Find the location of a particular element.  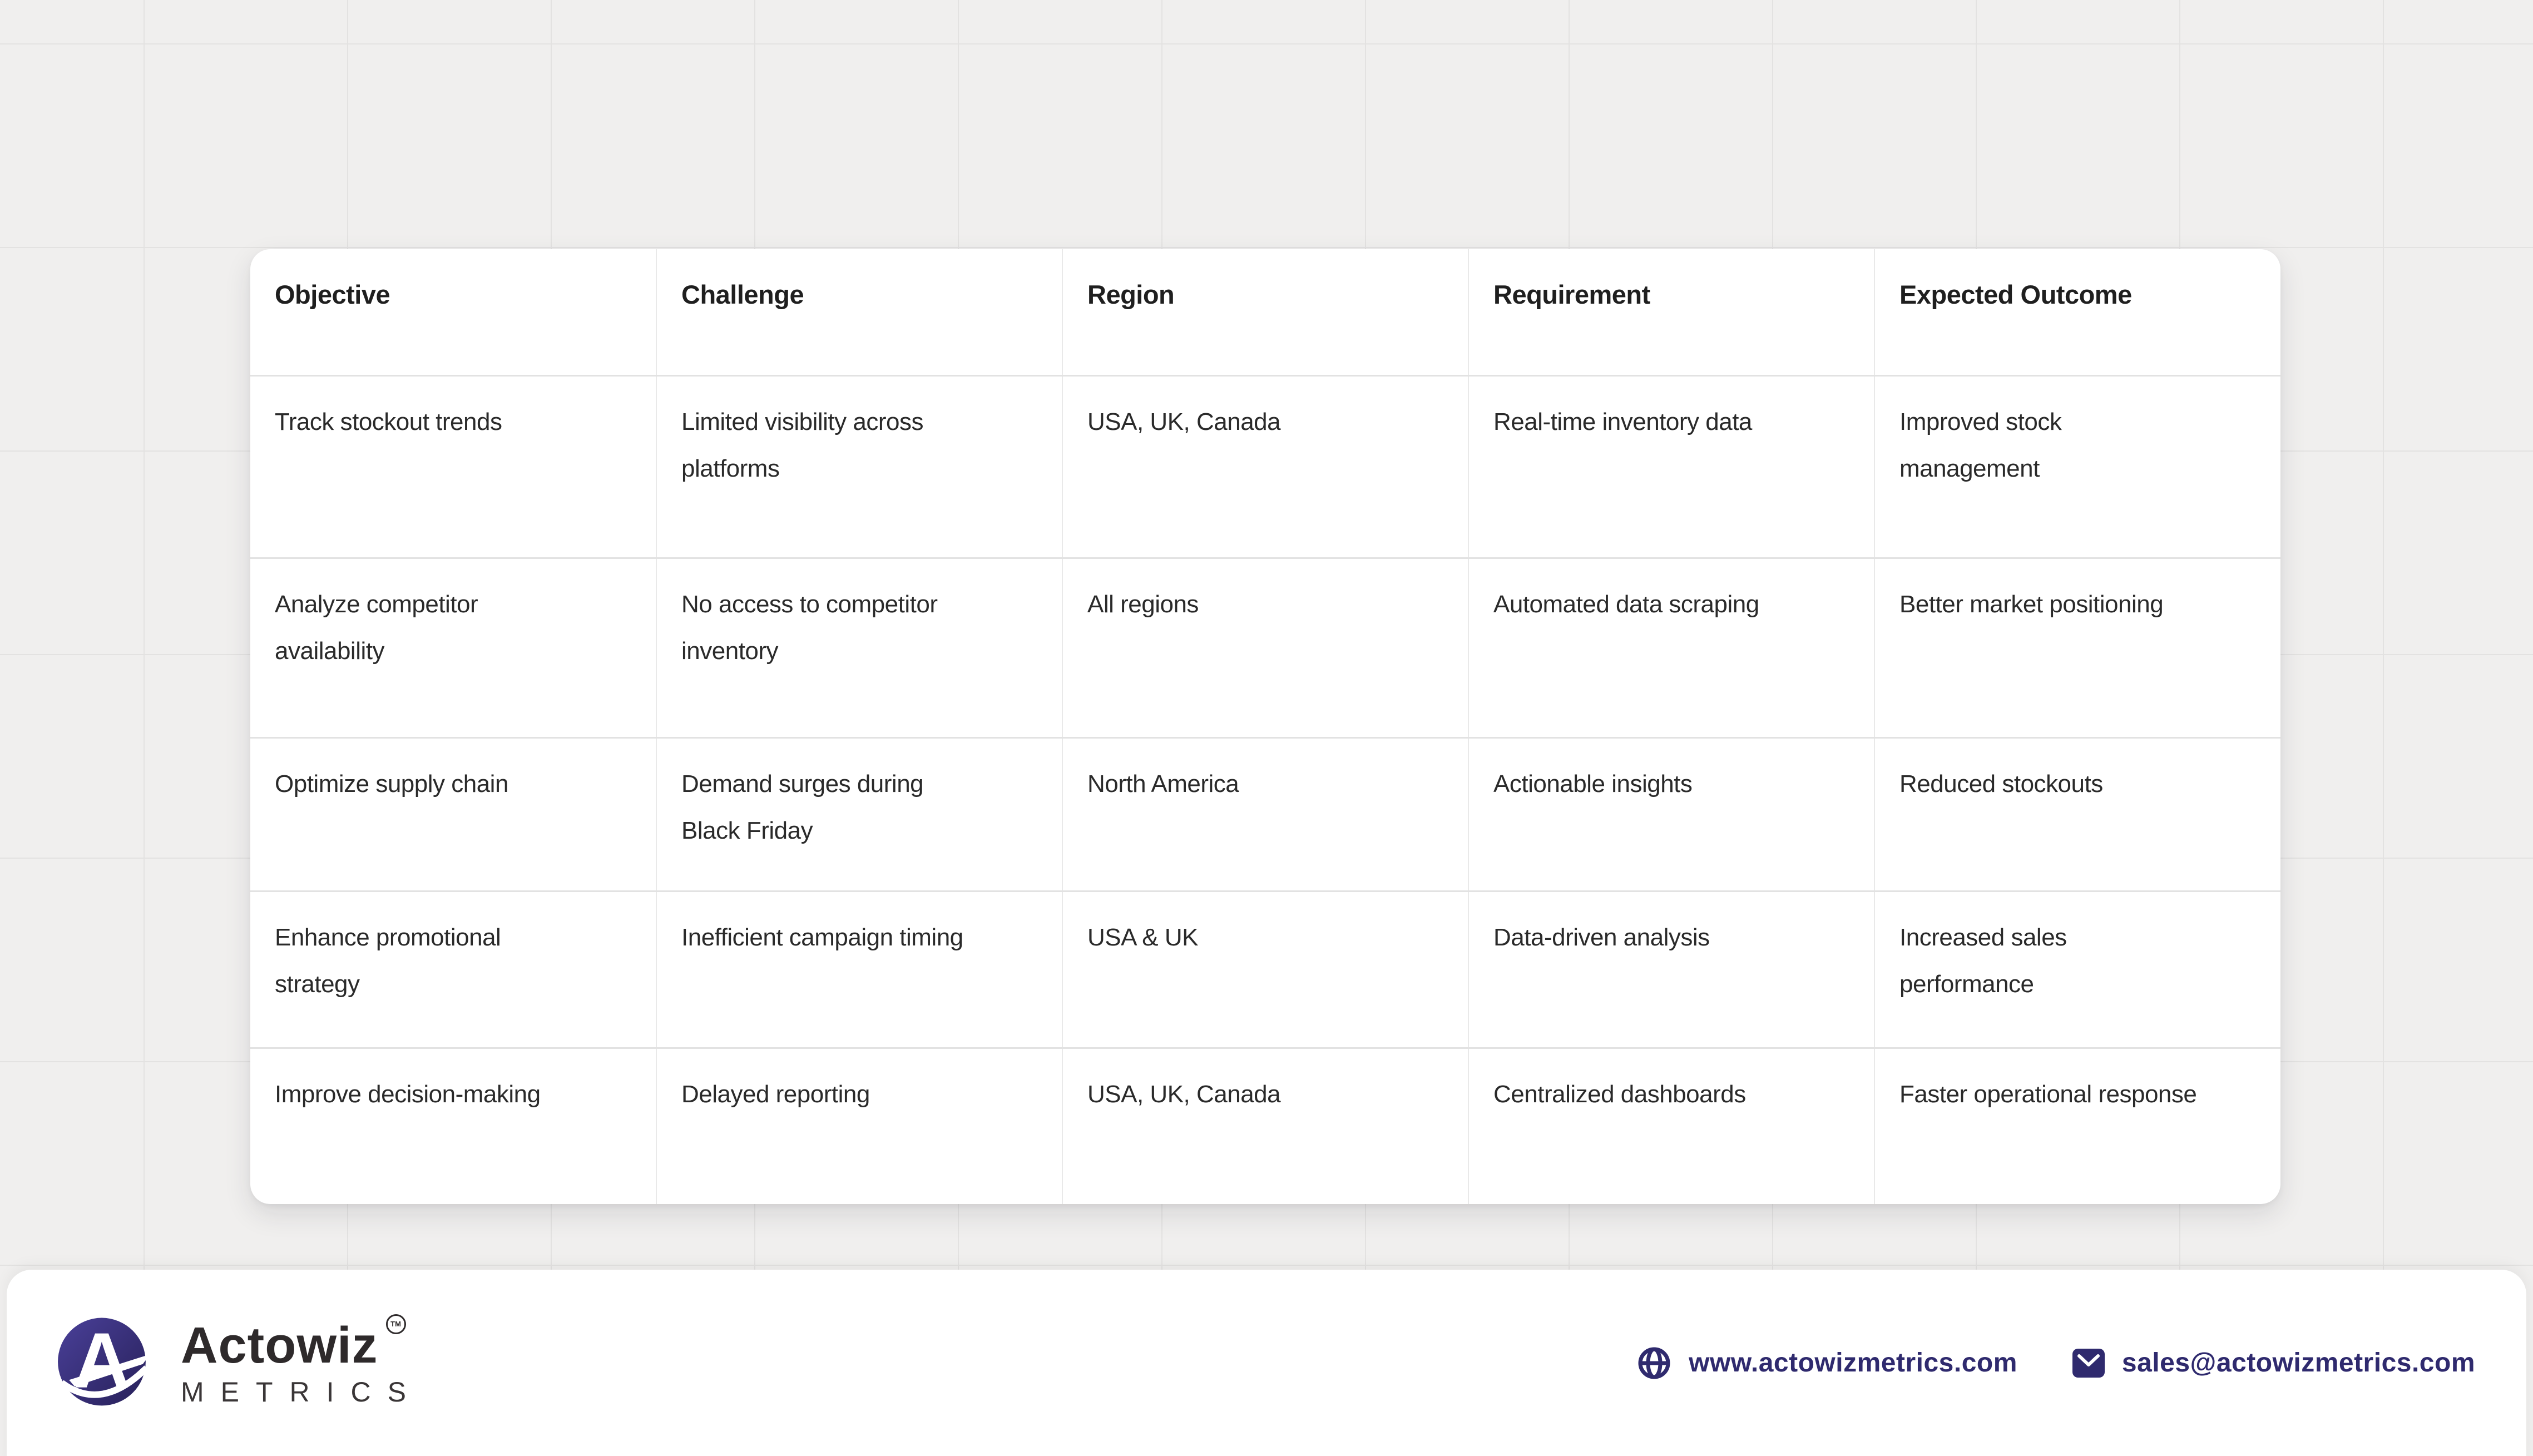

table-cell: Demand surges during Black Friday is located at coordinates (859, 814).